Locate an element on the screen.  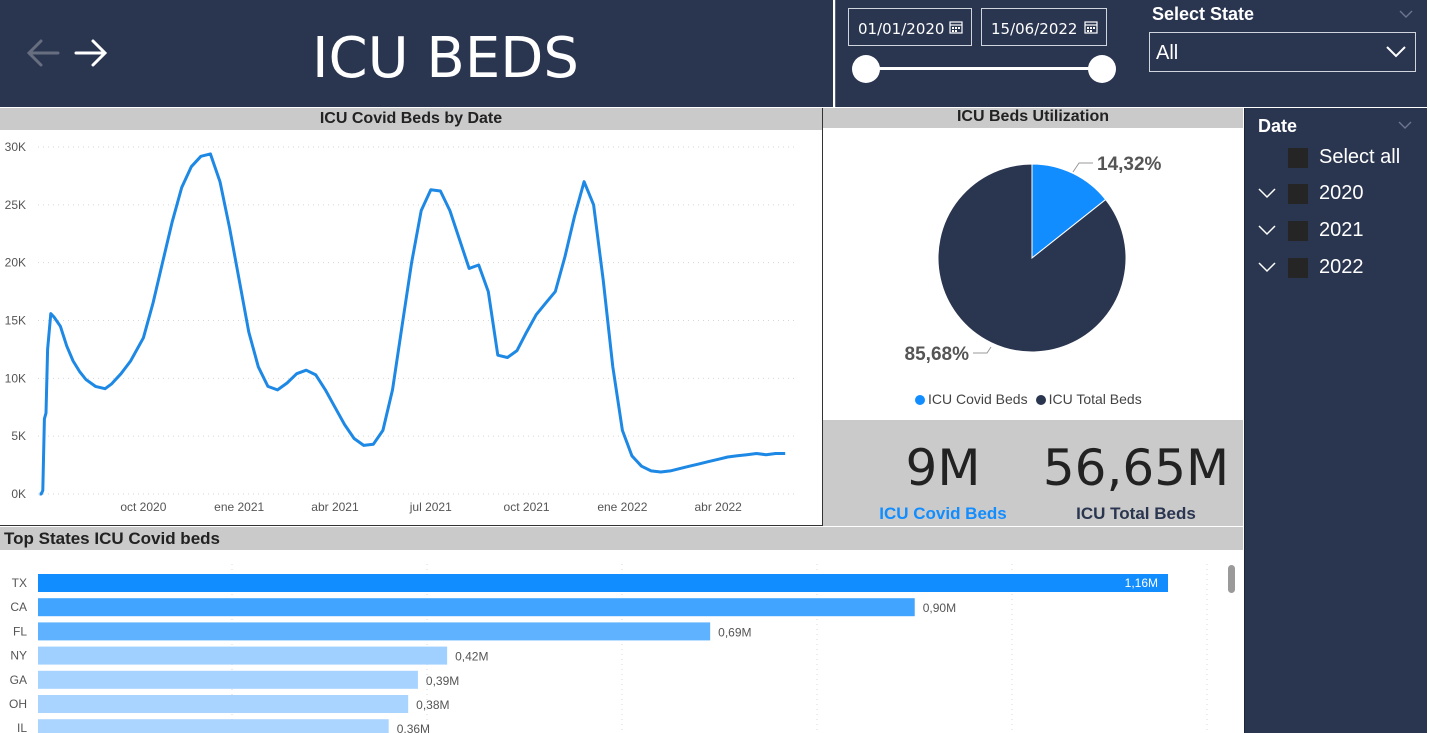
bar-category-label: FL is located at coordinates (20, 631).